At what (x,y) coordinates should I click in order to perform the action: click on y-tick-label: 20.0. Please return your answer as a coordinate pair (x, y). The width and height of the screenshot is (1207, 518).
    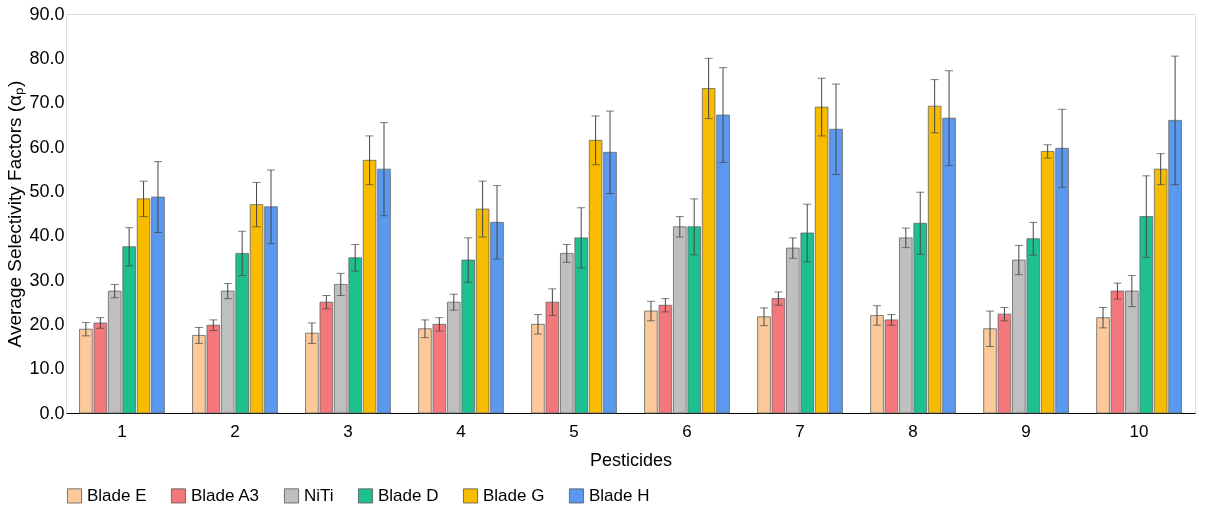
    Looking at the image, I should click on (47, 323).